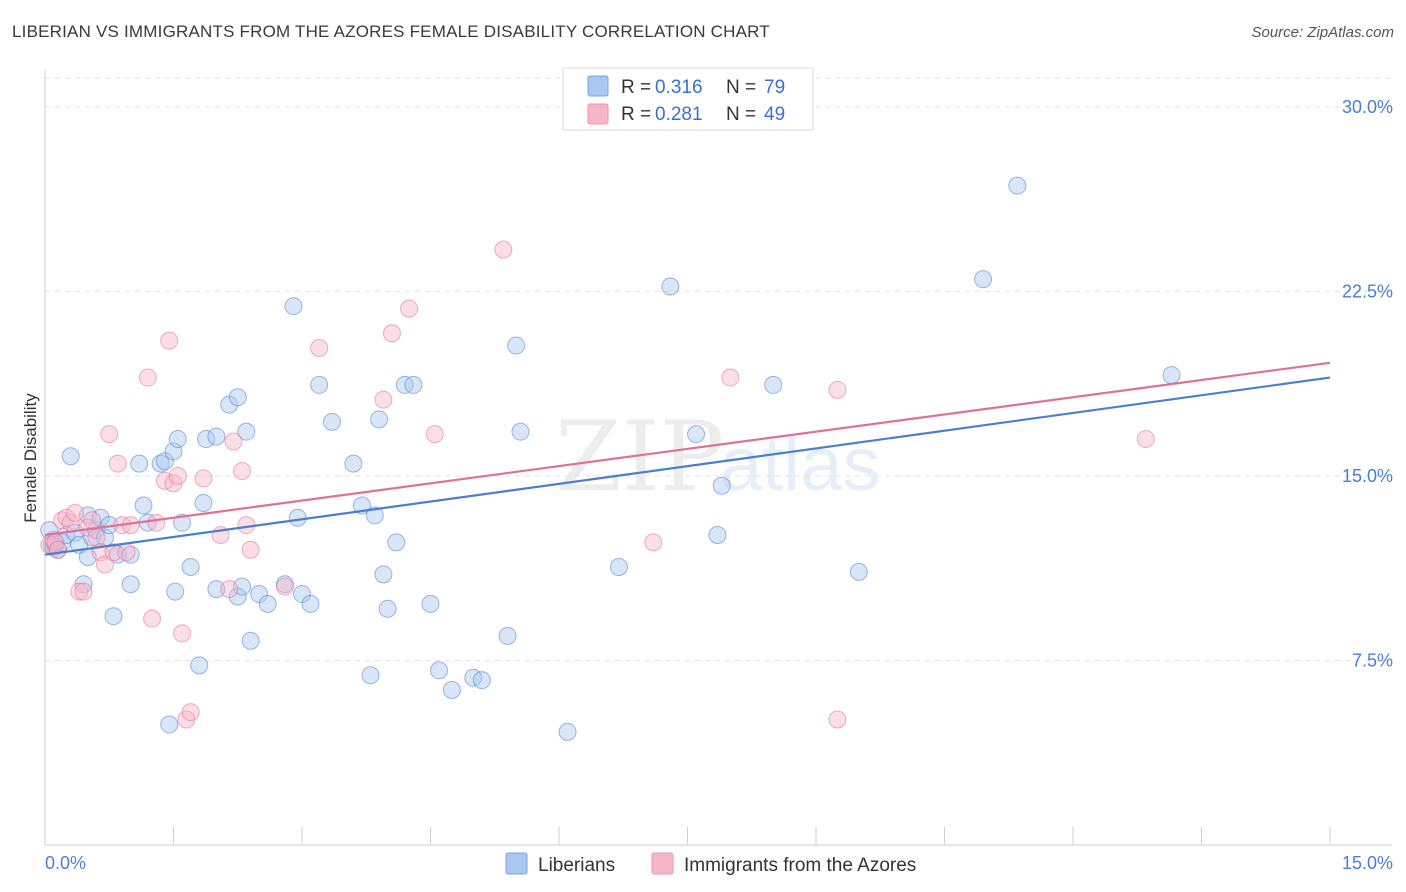  What do you see at coordinates (1367, 107) in the screenshot?
I see `y-tick-label: 30.0%` at bounding box center [1367, 107].